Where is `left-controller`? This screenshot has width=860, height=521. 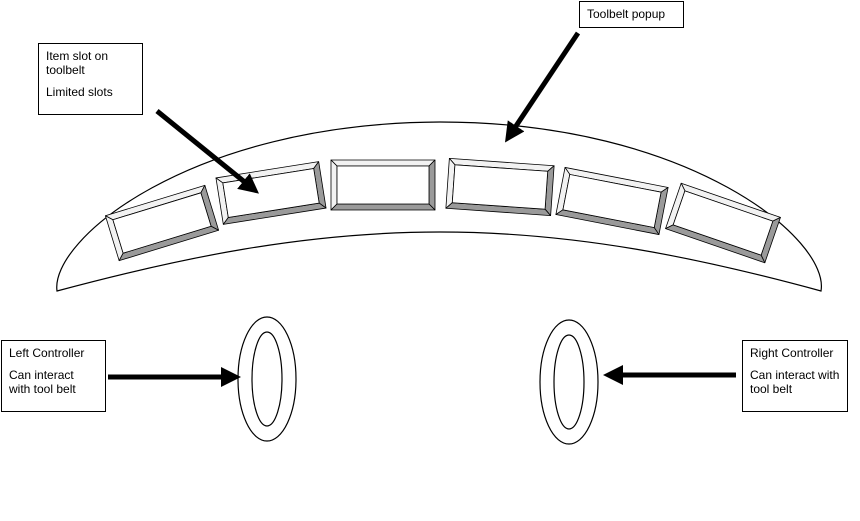 left-controller is located at coordinates (267, 379).